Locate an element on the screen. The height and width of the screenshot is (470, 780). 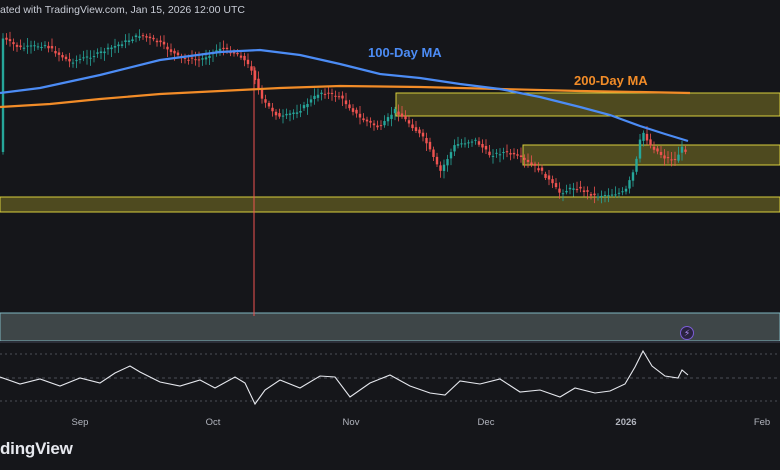
bolt-glyph: ⚡ is located at coordinates (687, 332).